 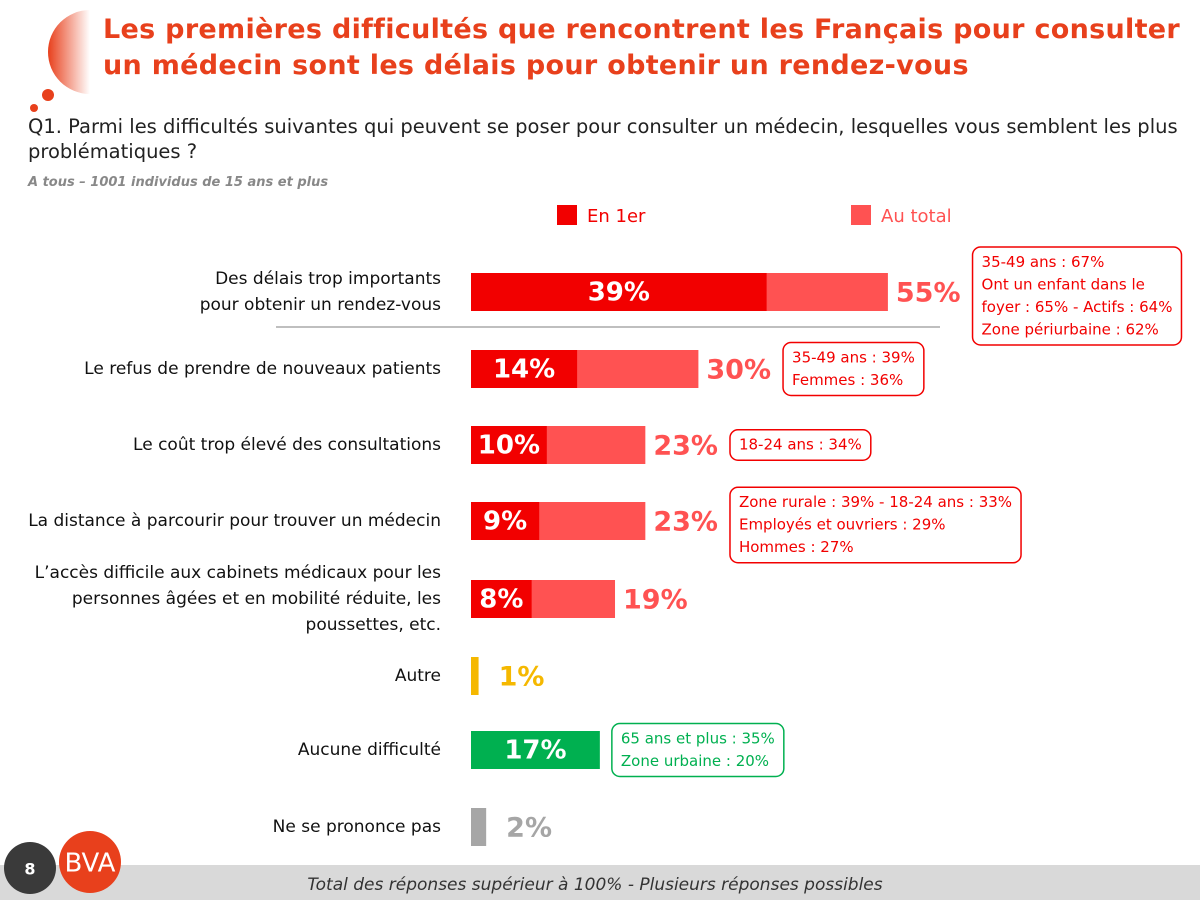 I want to click on value-label: 1%, so click(x=522, y=677).